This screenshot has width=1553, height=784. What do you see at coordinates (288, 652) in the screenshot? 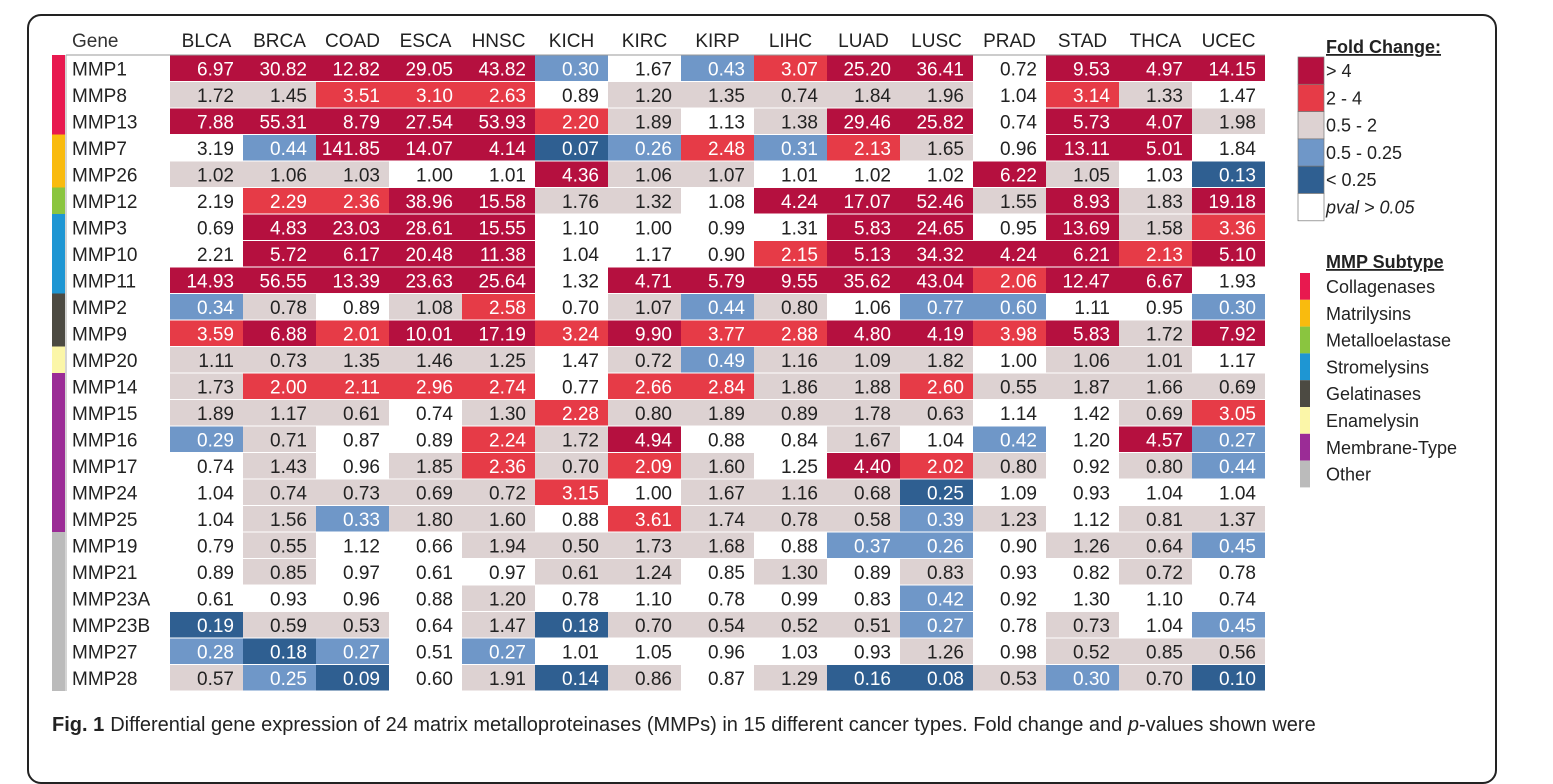
I see `cell-value-label: 0.18` at bounding box center [288, 652].